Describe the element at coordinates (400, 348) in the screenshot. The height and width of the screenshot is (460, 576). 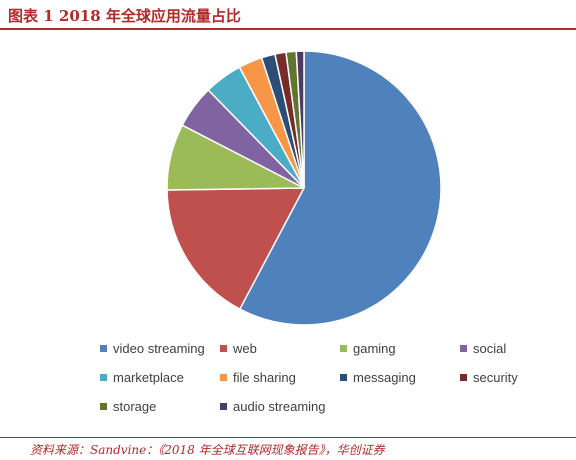
I see `legend-item-gaming: gaming` at that location.